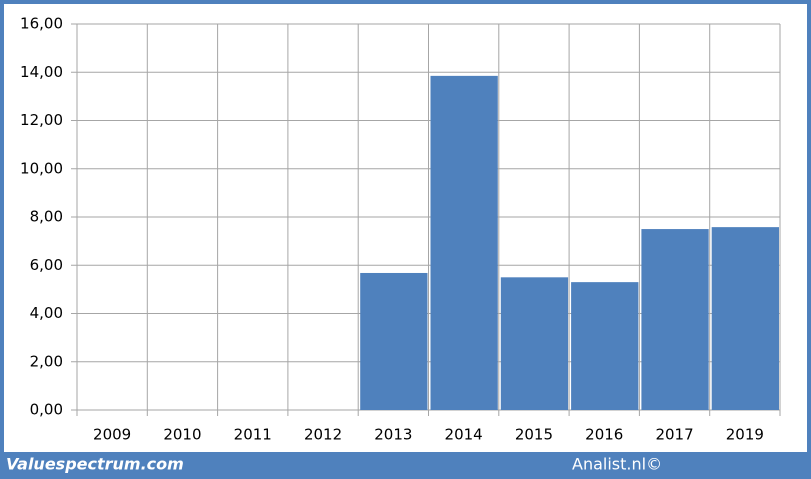  What do you see at coordinates (41, 168) in the screenshot?
I see `y-tick-label: 10,00` at bounding box center [41, 168].